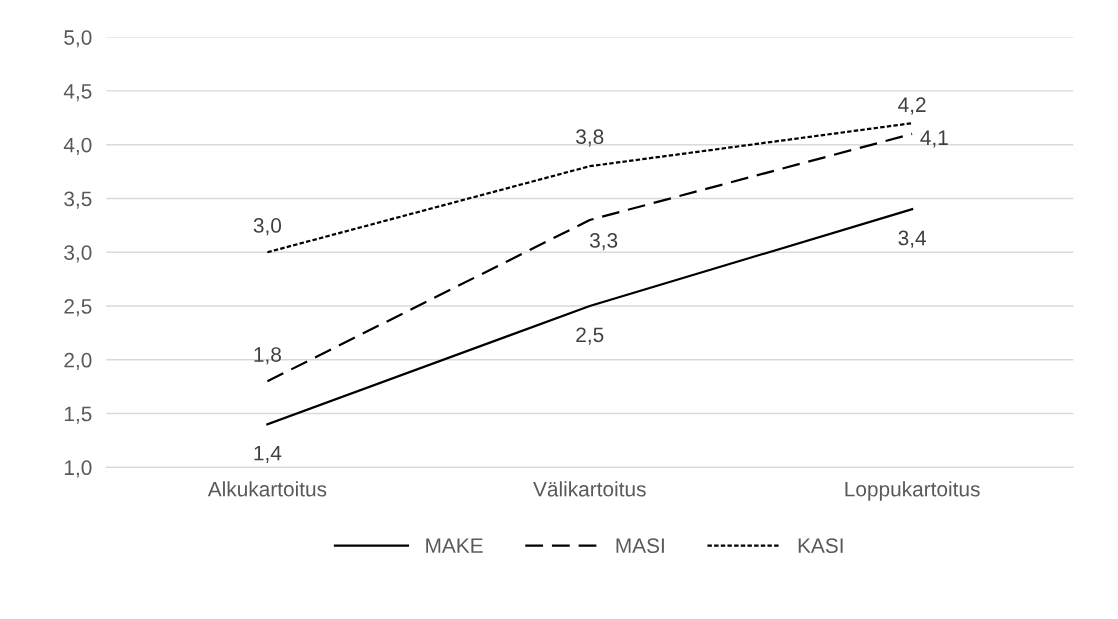 The width and height of the screenshot is (1118, 619). I want to click on legend-label: KASI, so click(820, 546).